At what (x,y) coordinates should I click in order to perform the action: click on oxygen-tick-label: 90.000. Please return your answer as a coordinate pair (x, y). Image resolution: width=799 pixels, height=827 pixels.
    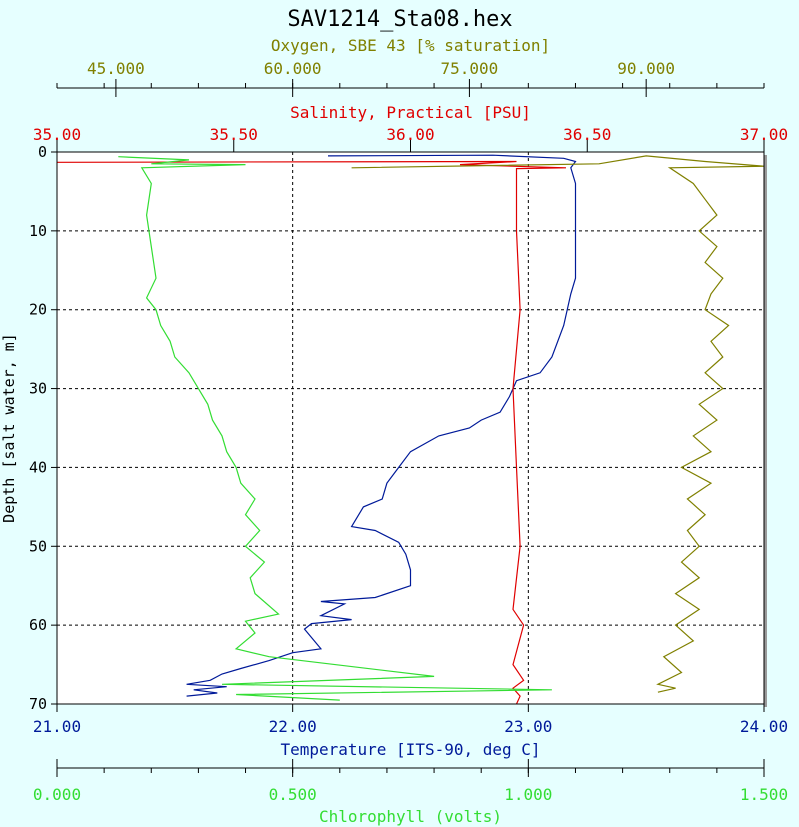
    Looking at the image, I should click on (646, 68).